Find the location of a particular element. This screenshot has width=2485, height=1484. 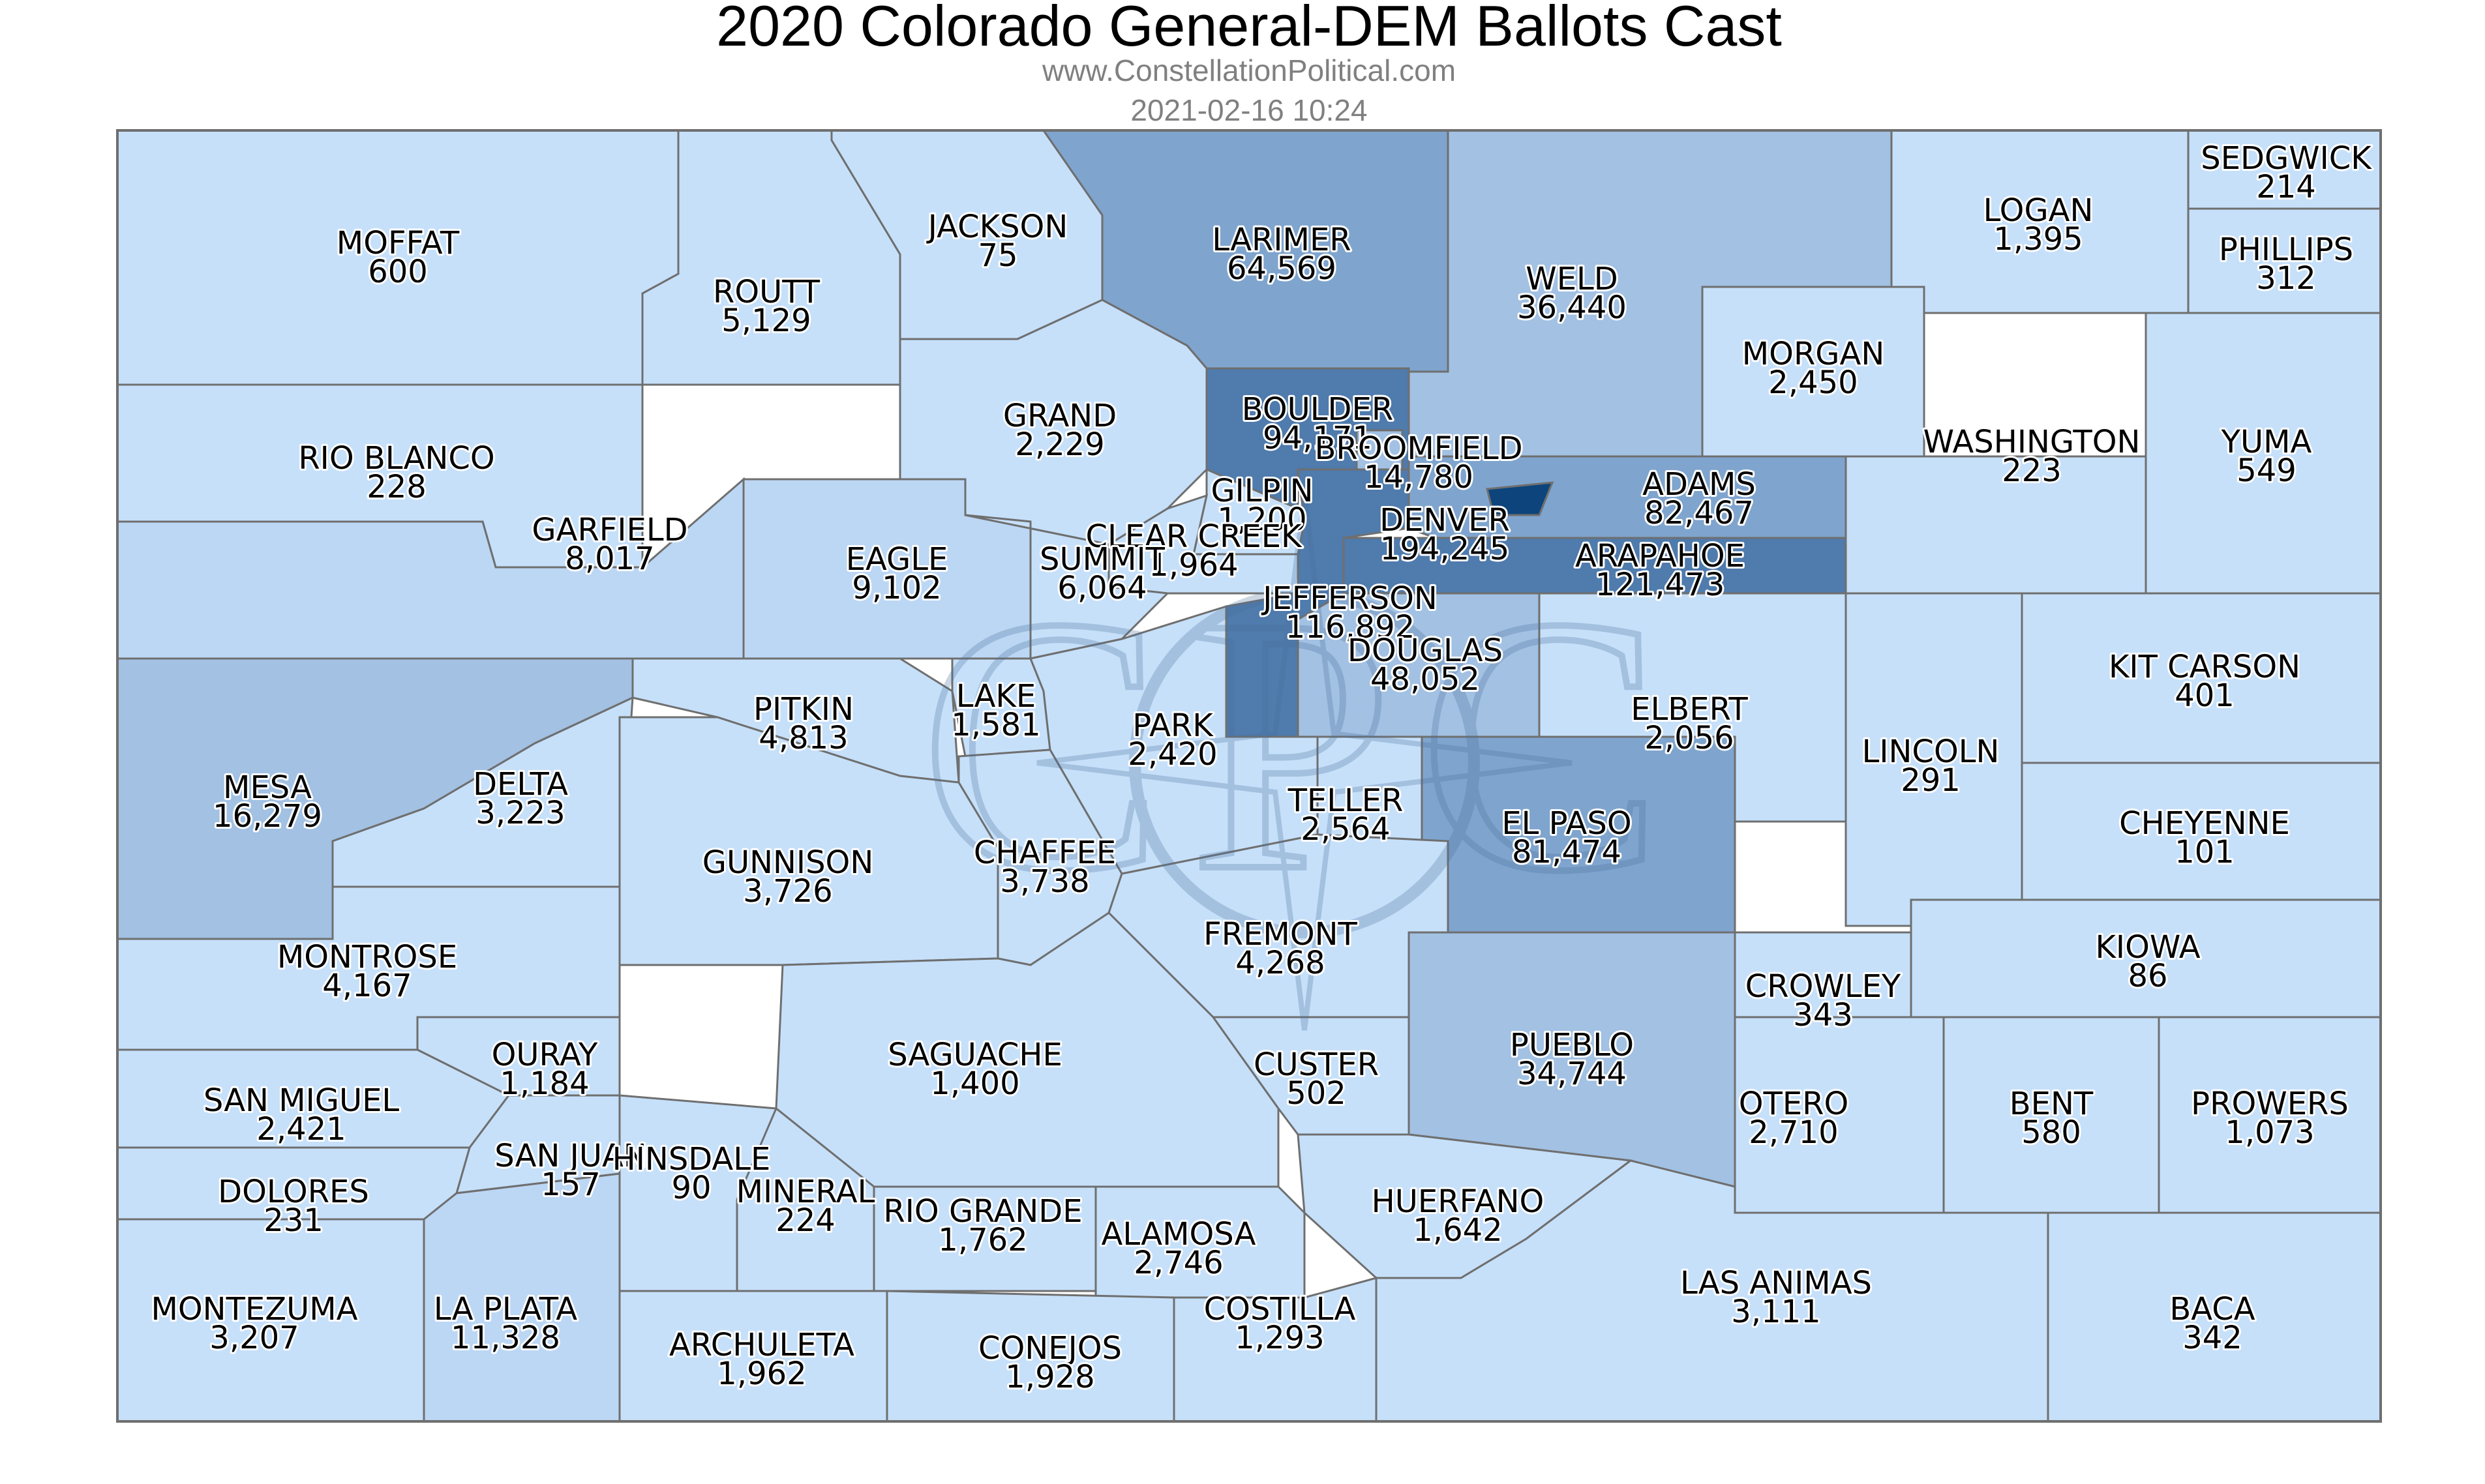

county-name-eagle: EAGLE is located at coordinates (897, 559).